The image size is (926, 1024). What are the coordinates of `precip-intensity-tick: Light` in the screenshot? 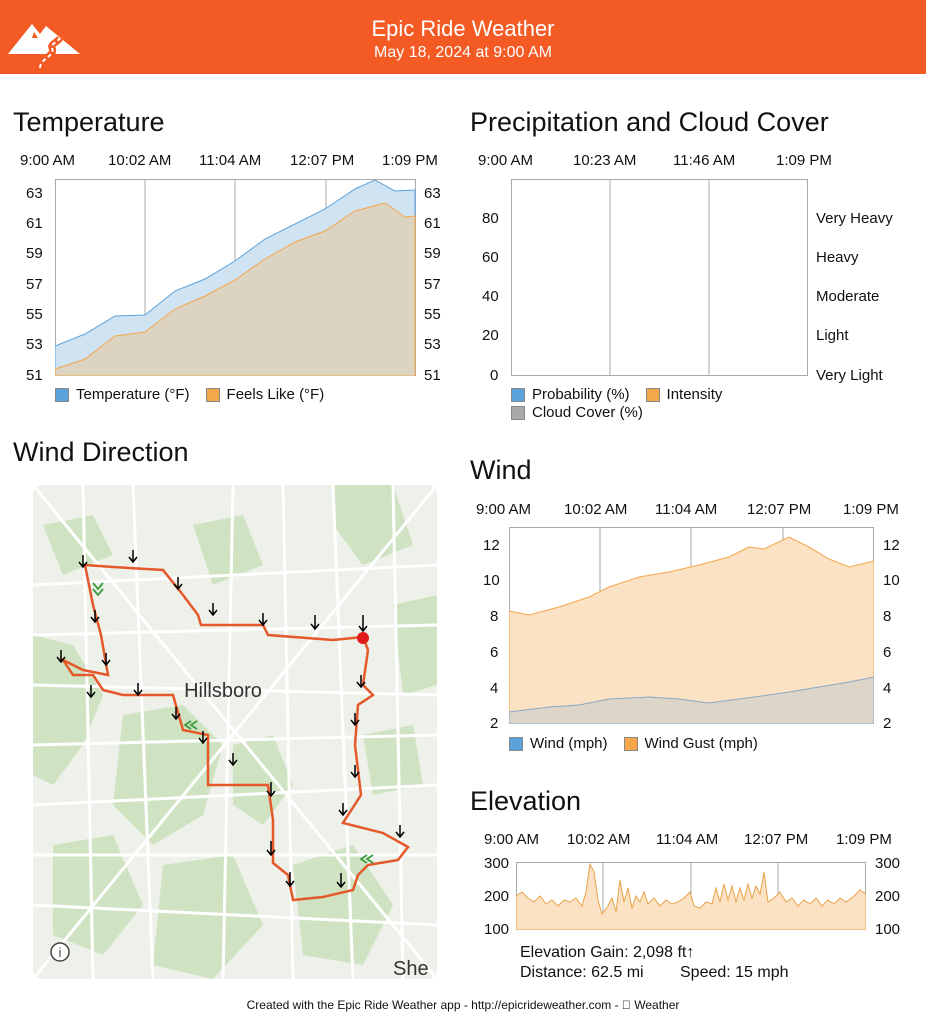 It's located at (832, 335).